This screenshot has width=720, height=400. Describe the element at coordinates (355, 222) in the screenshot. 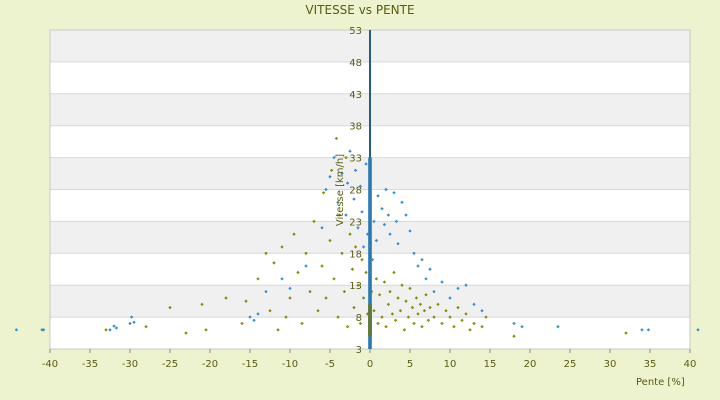

I see `y-tick-label: 23` at that location.